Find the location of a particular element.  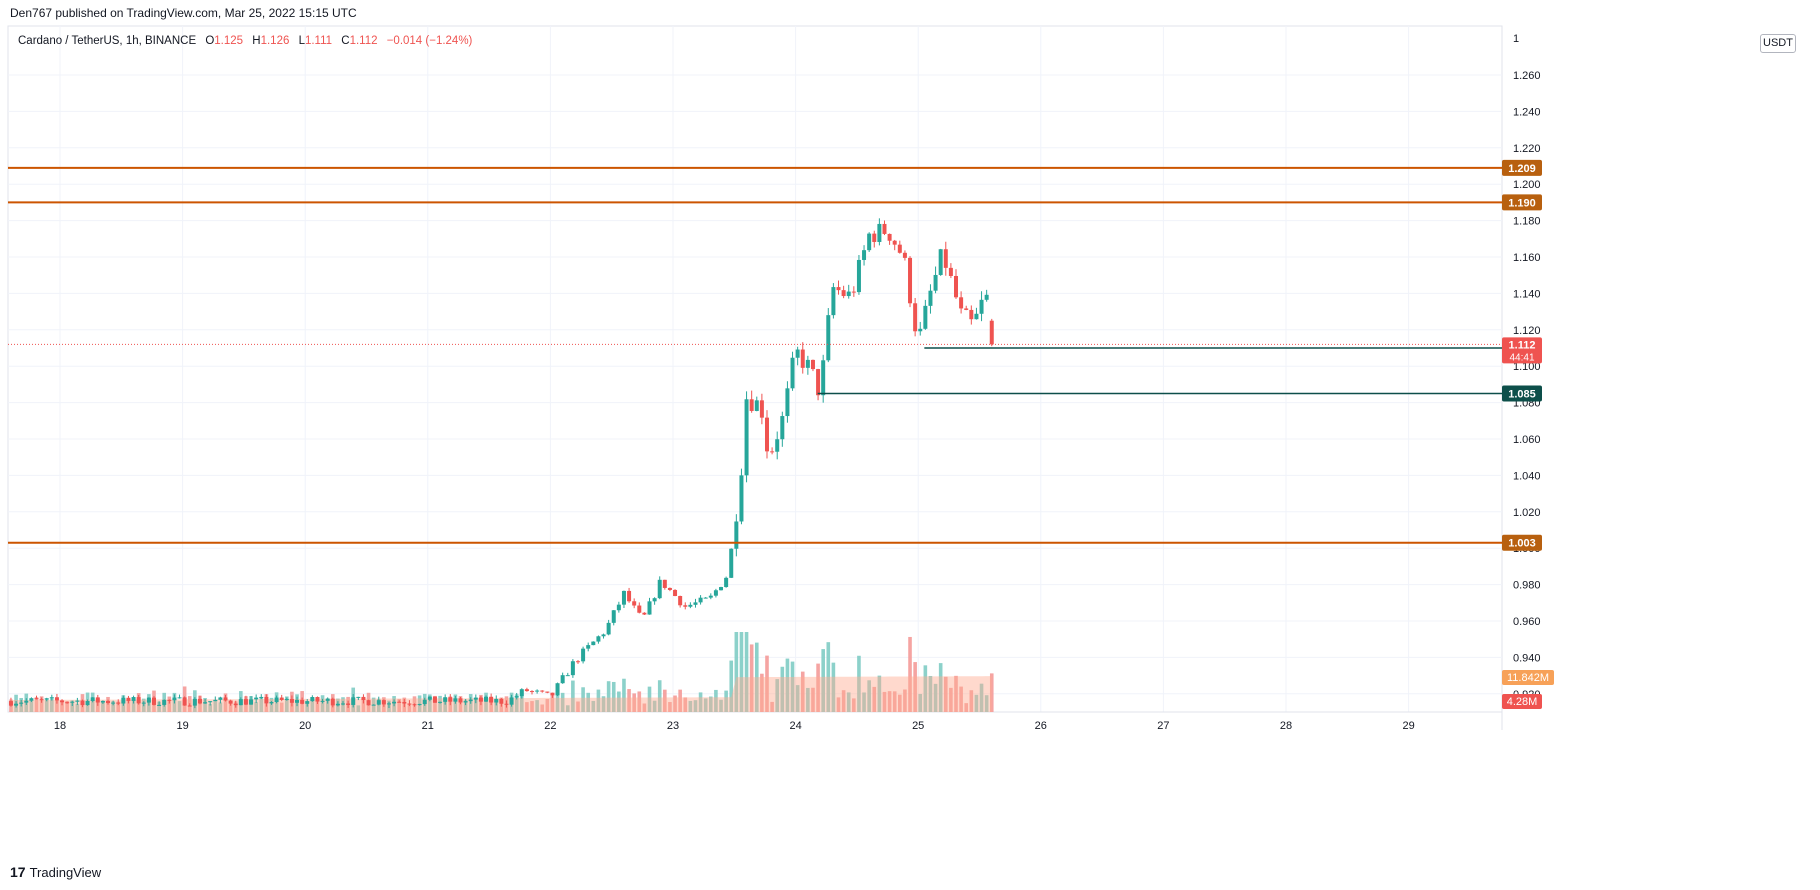

tv-logo-icon: 17 is located at coordinates (18, 872).